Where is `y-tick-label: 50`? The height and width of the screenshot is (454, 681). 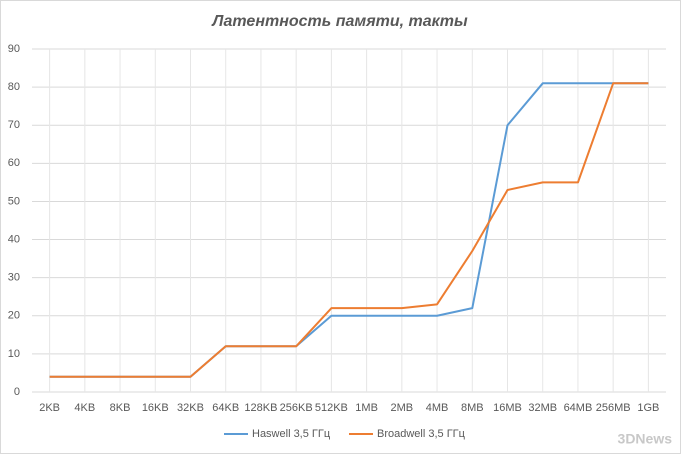 y-tick-label: 50 is located at coordinates (14, 201).